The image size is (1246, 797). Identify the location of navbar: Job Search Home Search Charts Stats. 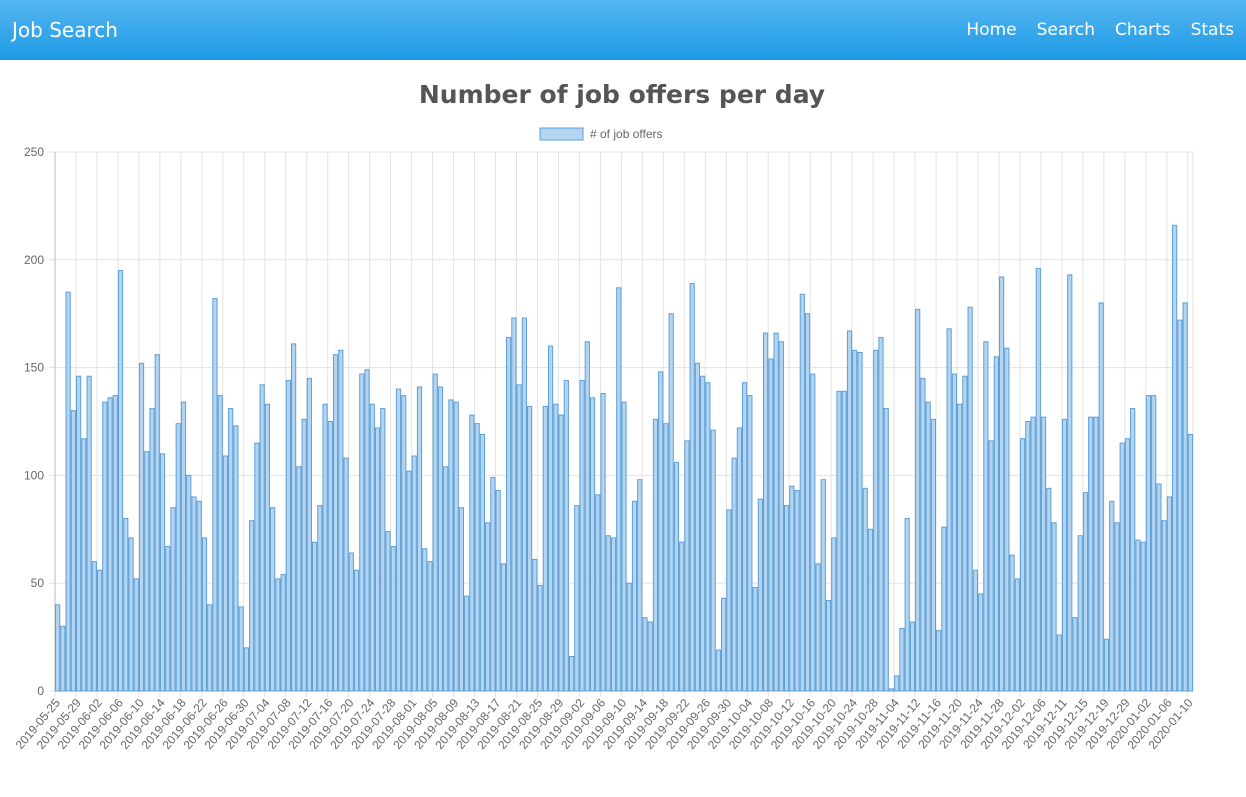
(623, 30).